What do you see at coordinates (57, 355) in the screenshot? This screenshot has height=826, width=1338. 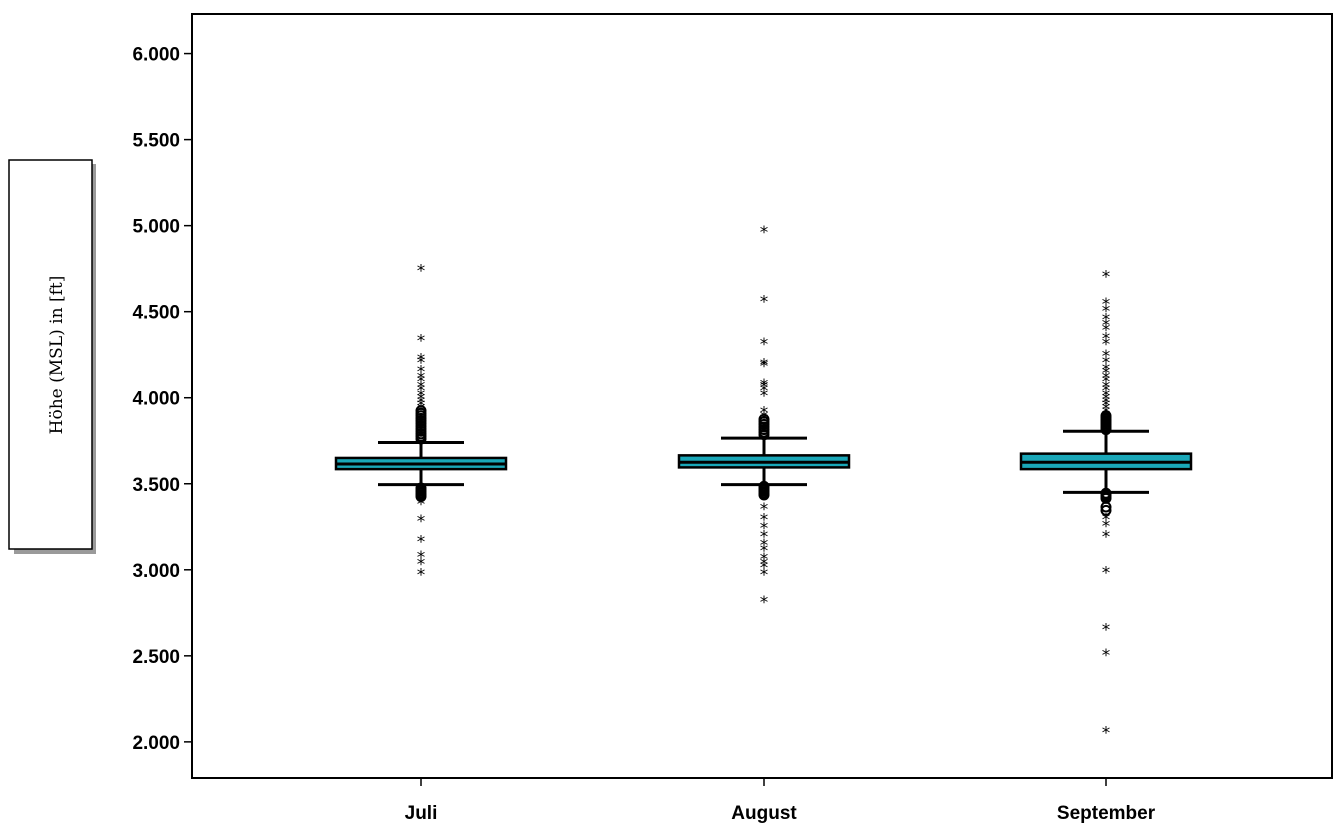 I see `y-axis-title: Höhe (MSL) in [ft]` at bounding box center [57, 355].